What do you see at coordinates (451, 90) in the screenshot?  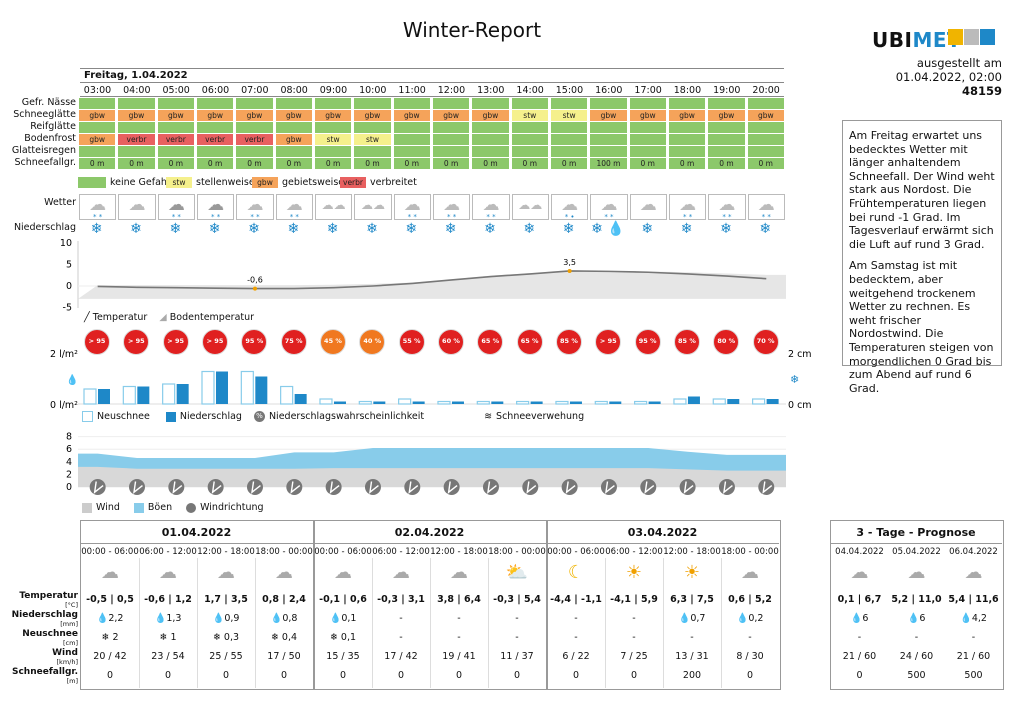 I see `hour-label: 12:00` at bounding box center [451, 90].